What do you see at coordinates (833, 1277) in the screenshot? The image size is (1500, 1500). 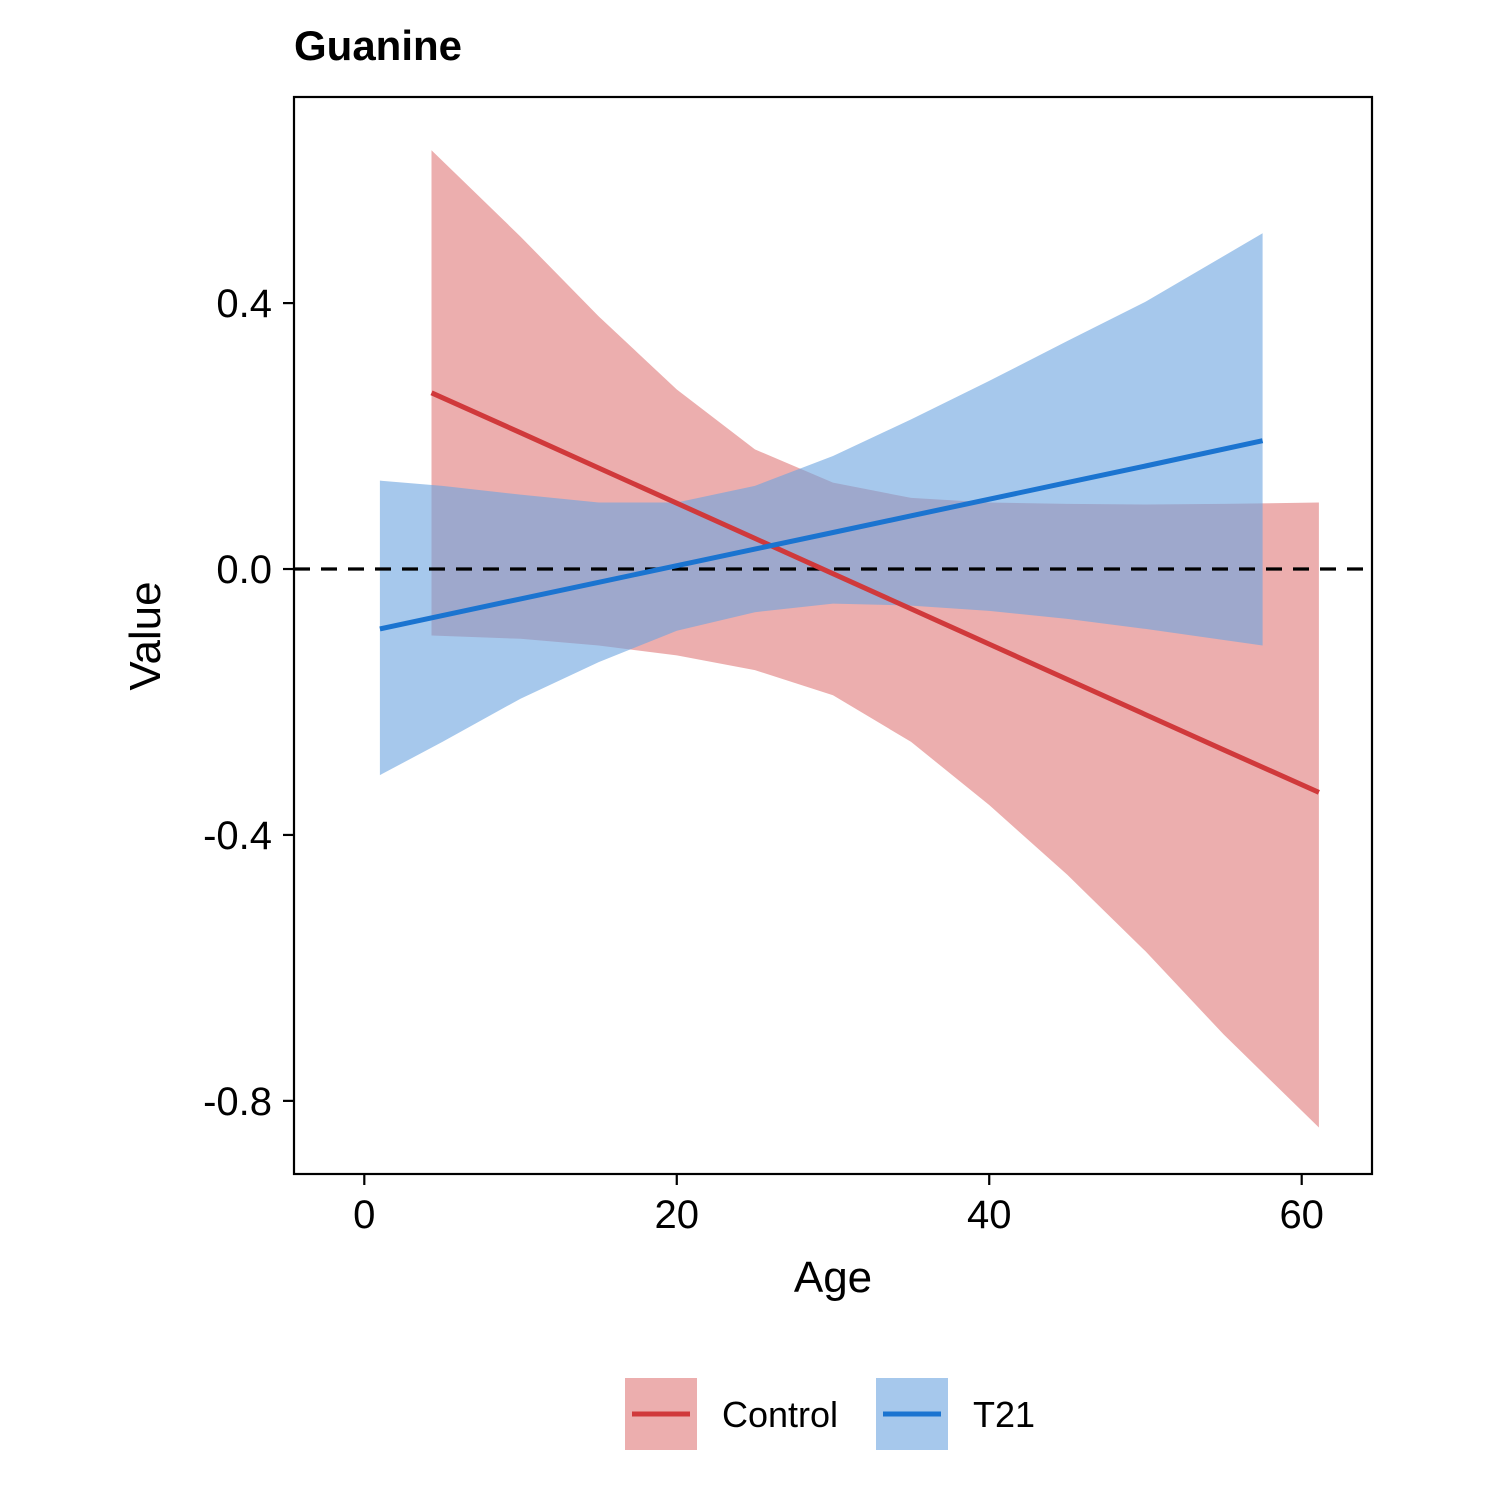 I see `x-axis-label: Age` at bounding box center [833, 1277].